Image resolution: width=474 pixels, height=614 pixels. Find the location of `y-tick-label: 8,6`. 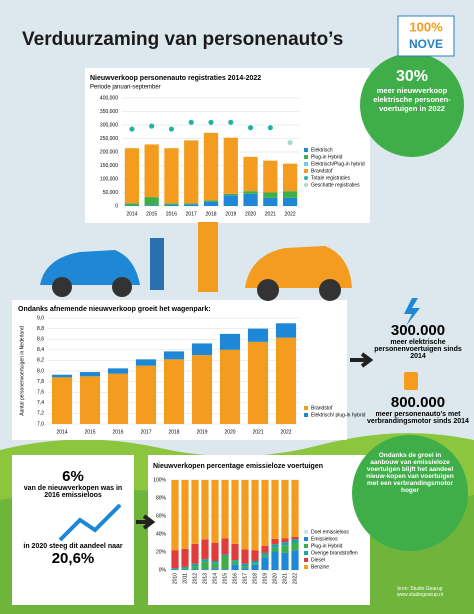

y-tick-label: 8,6 is located at coordinates (40, 340).